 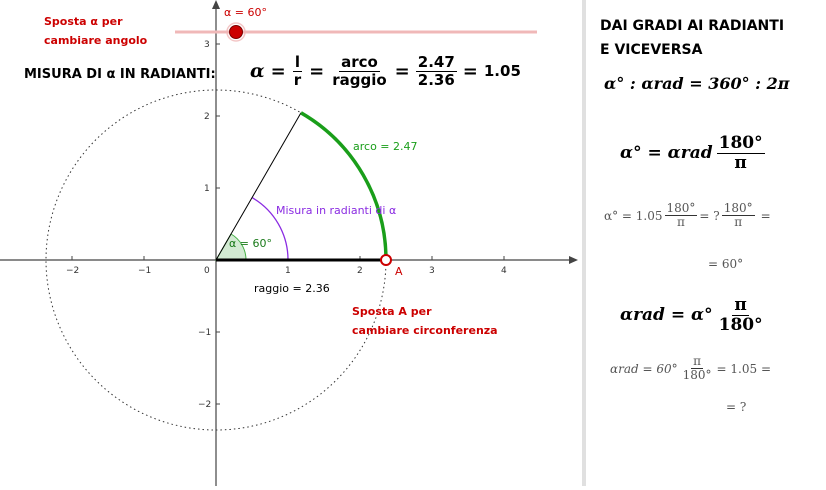 What do you see at coordinates (218, 224) in the screenshot?
I see `y-ticks` at bounding box center [218, 224].